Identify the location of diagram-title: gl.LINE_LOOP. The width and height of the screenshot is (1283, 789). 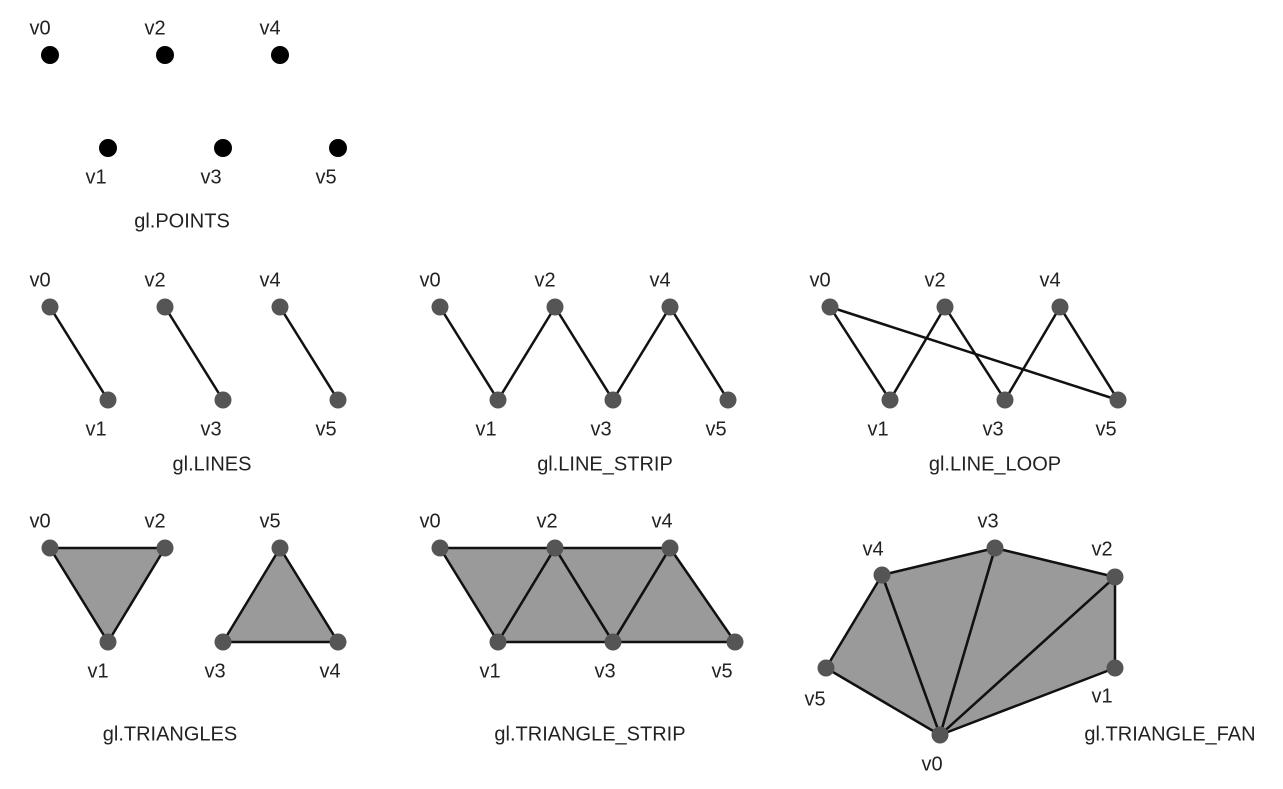
(995, 464).